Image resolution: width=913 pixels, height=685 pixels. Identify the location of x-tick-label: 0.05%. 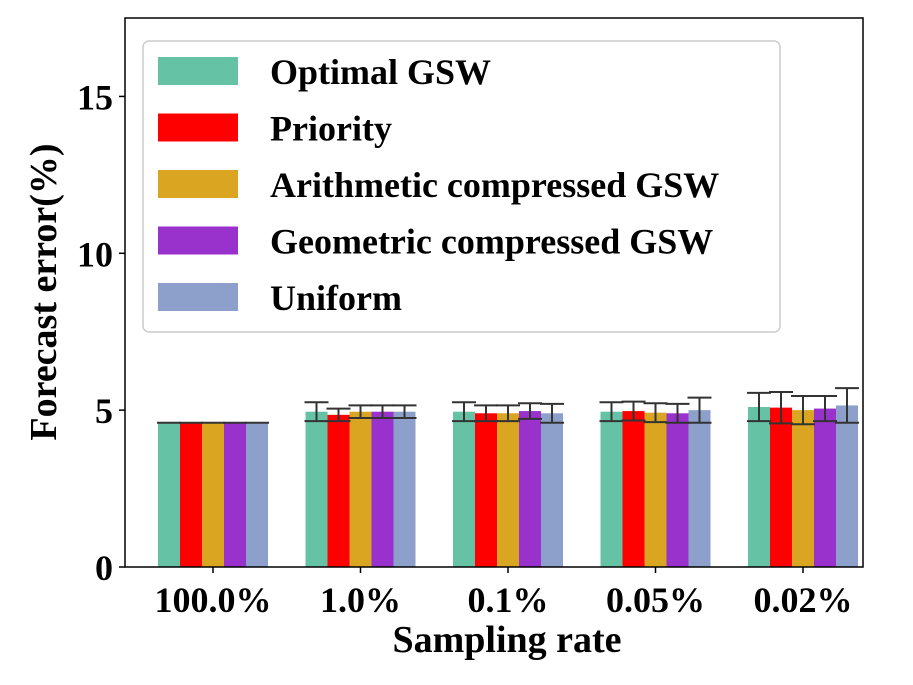
(655, 600).